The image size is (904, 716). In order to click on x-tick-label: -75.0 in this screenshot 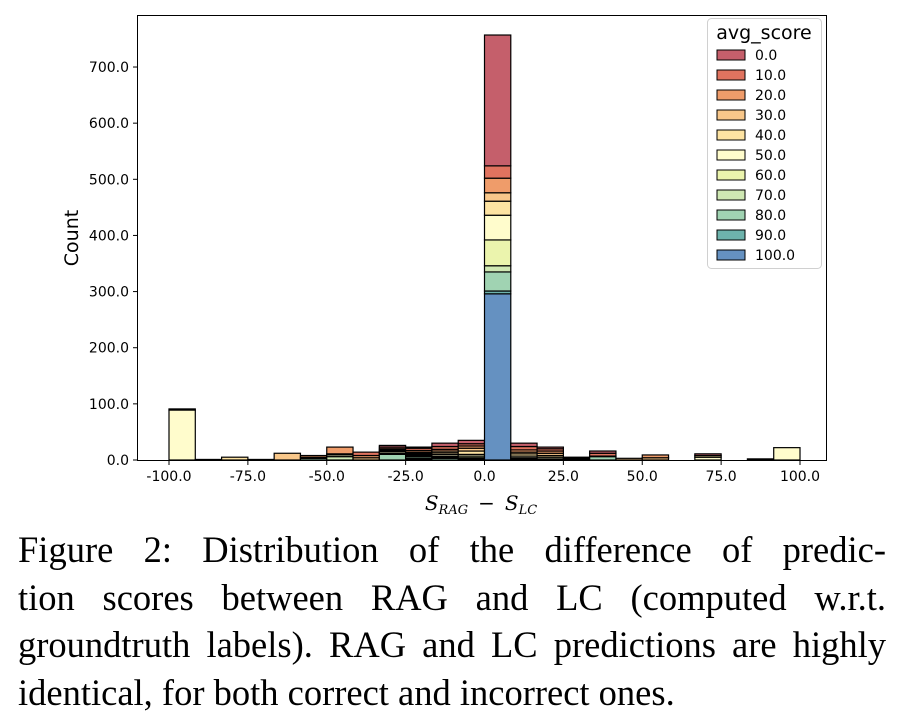, I will do `click(248, 477)`.